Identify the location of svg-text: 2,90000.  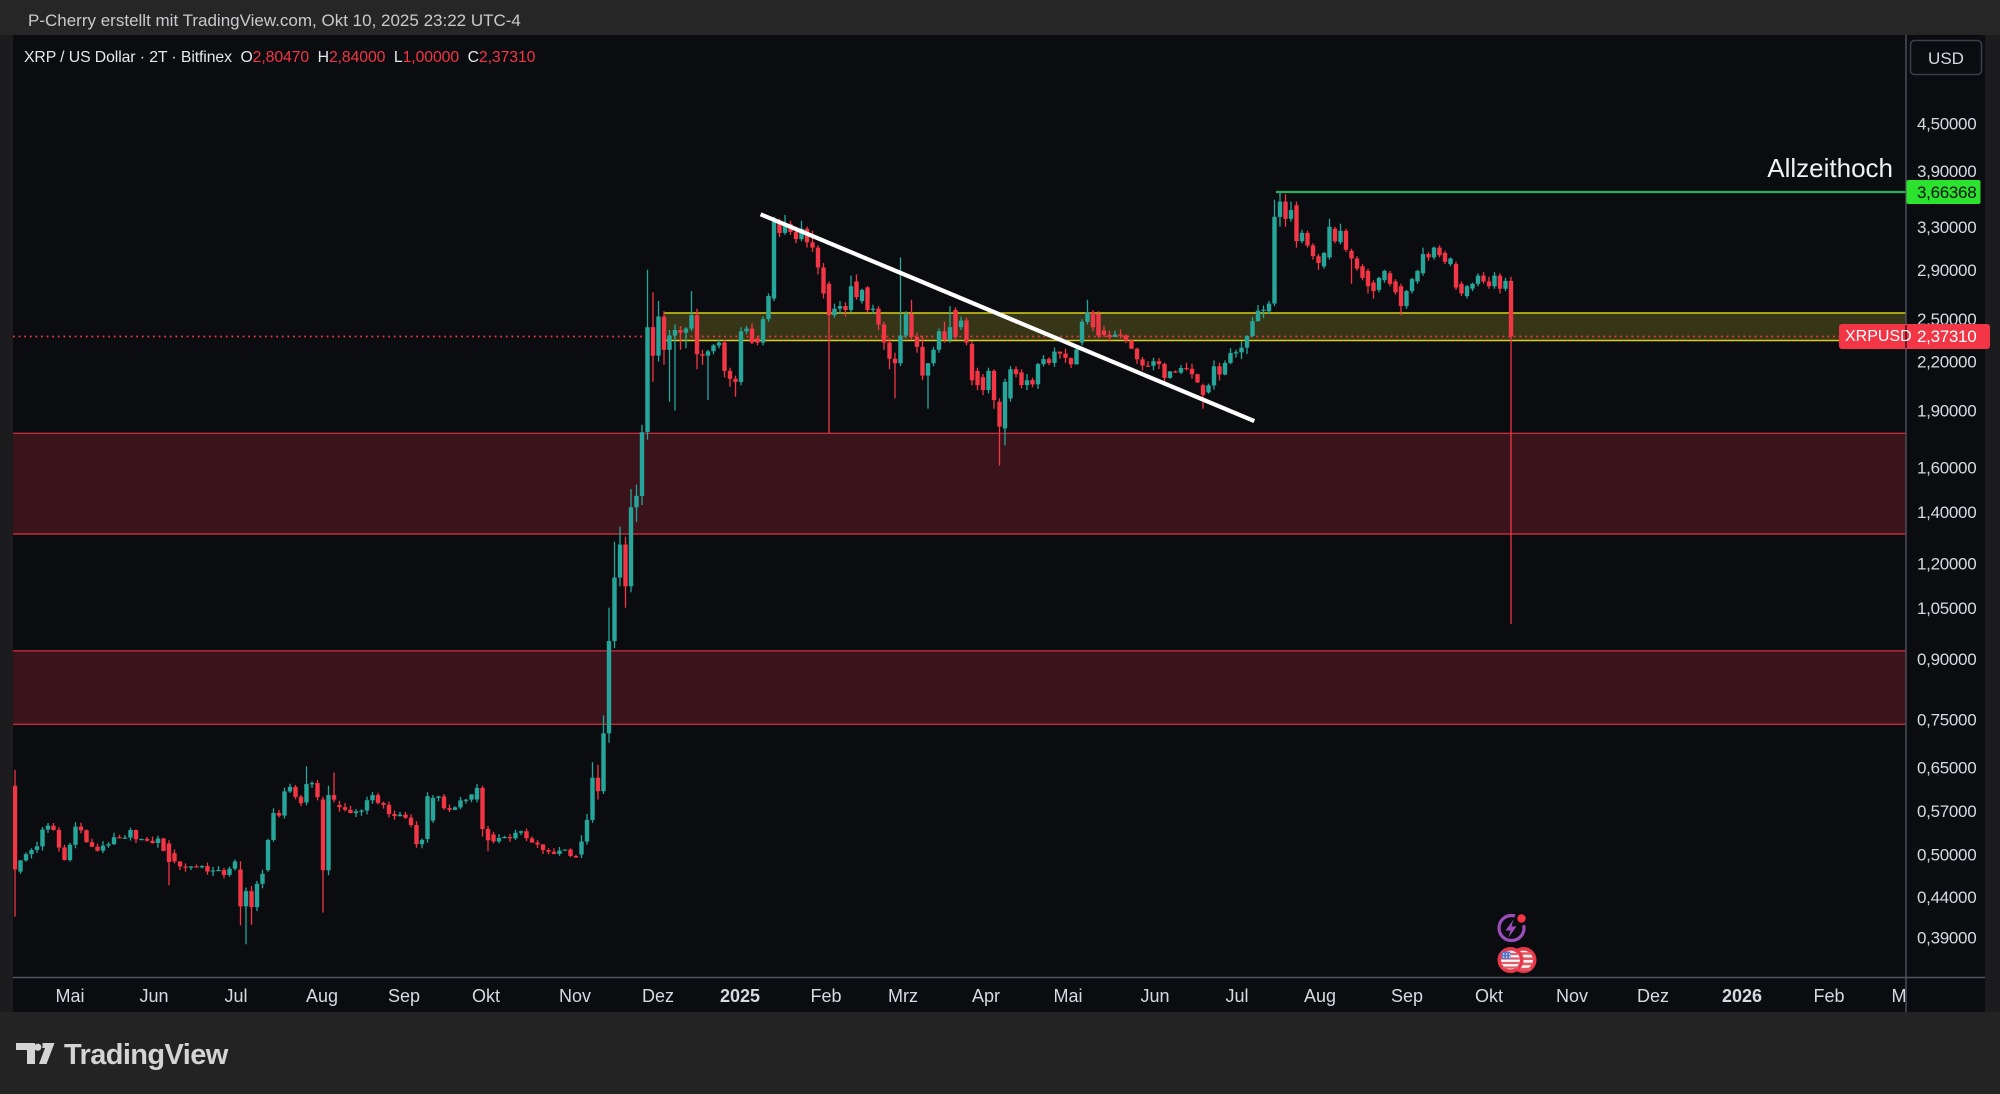
(1946, 270).